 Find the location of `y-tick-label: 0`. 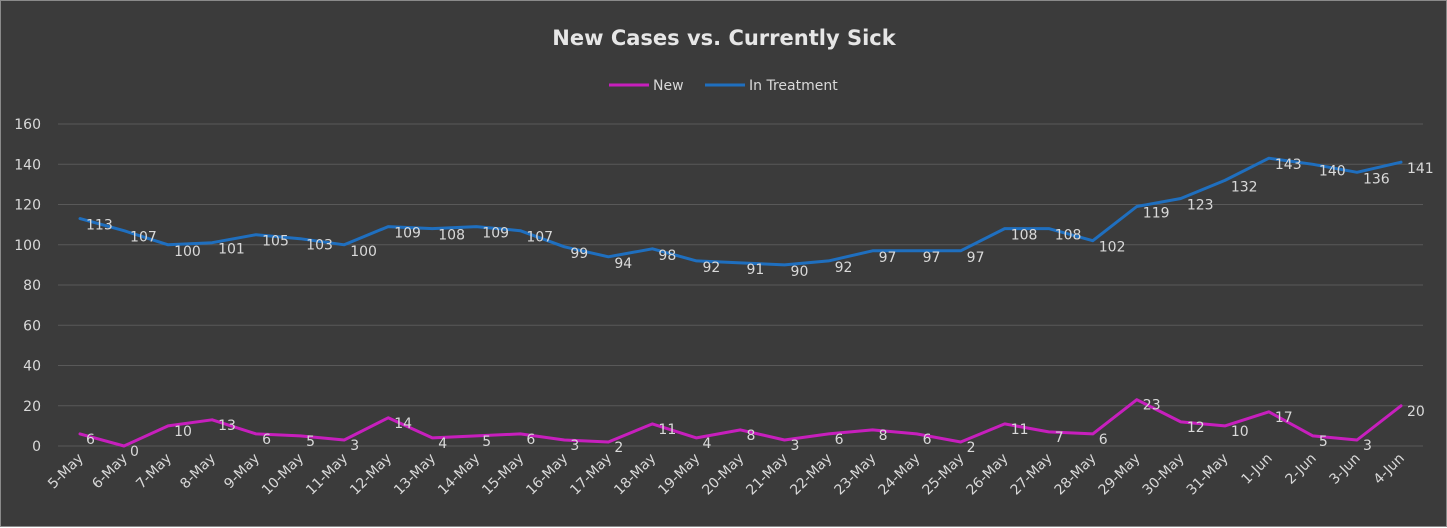

y-tick-label: 0 is located at coordinates (36, 447).